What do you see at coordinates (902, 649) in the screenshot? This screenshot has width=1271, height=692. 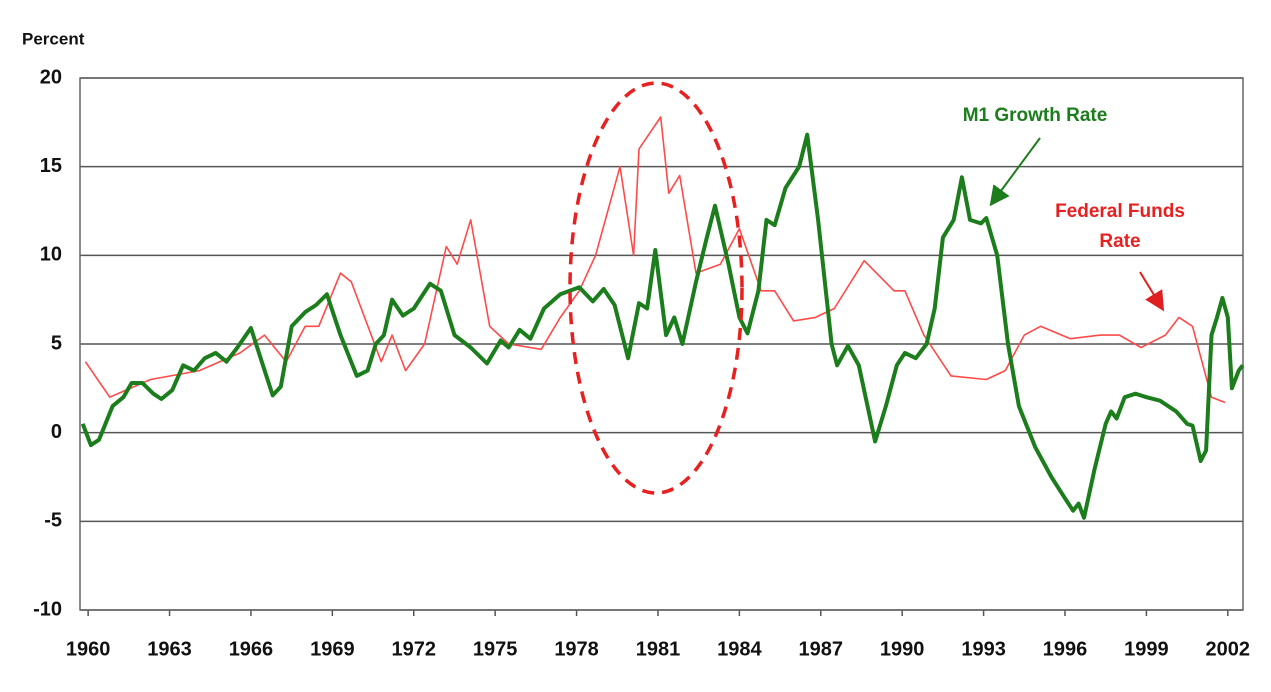 I see `x-tick-label: 1990` at bounding box center [902, 649].